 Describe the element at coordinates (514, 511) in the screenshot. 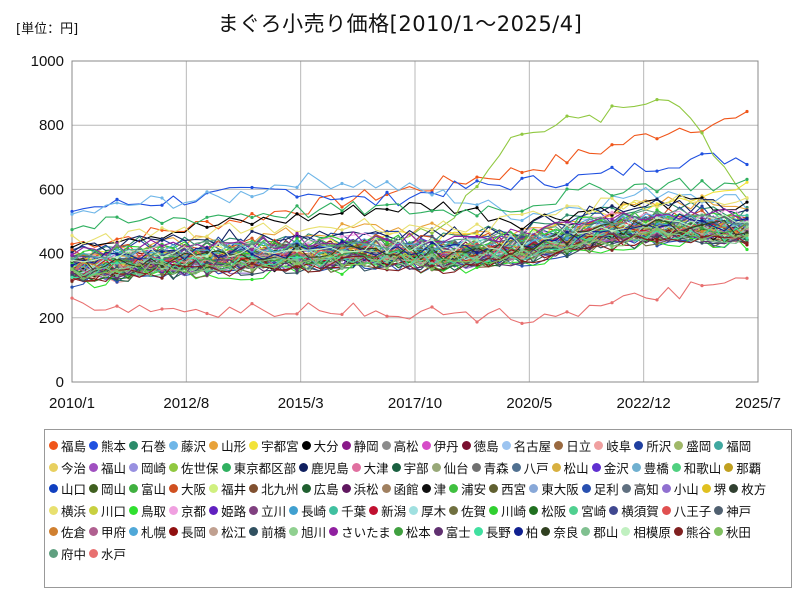

I see `legend-label: 川崎` at that location.